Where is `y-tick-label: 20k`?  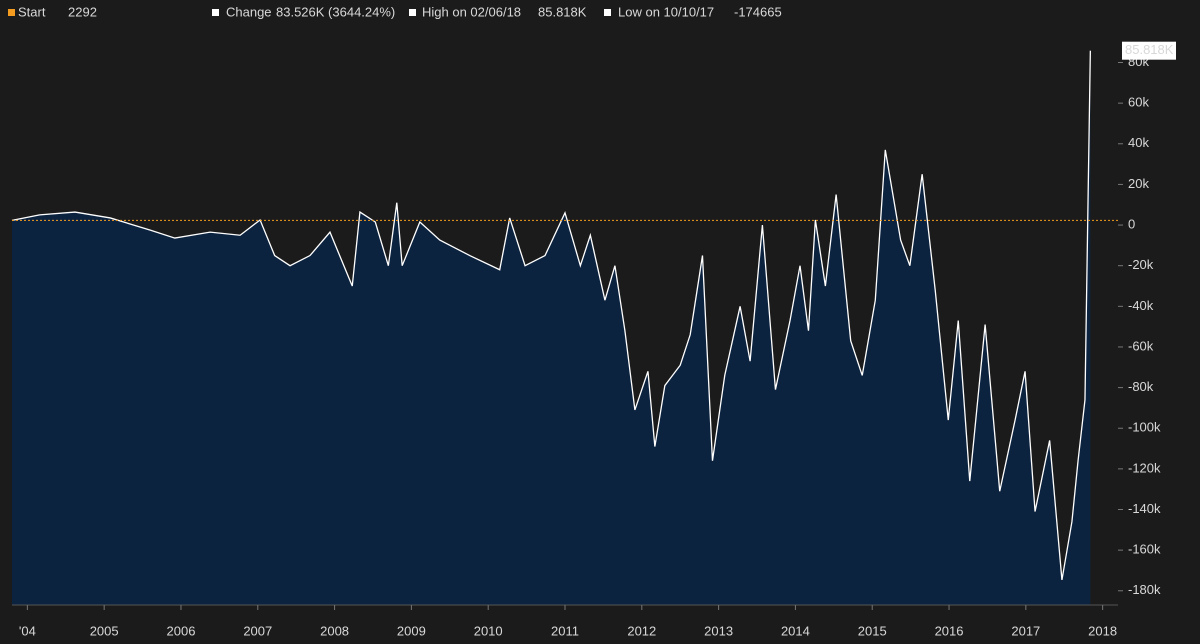
y-tick-label: 20k is located at coordinates (1138, 183).